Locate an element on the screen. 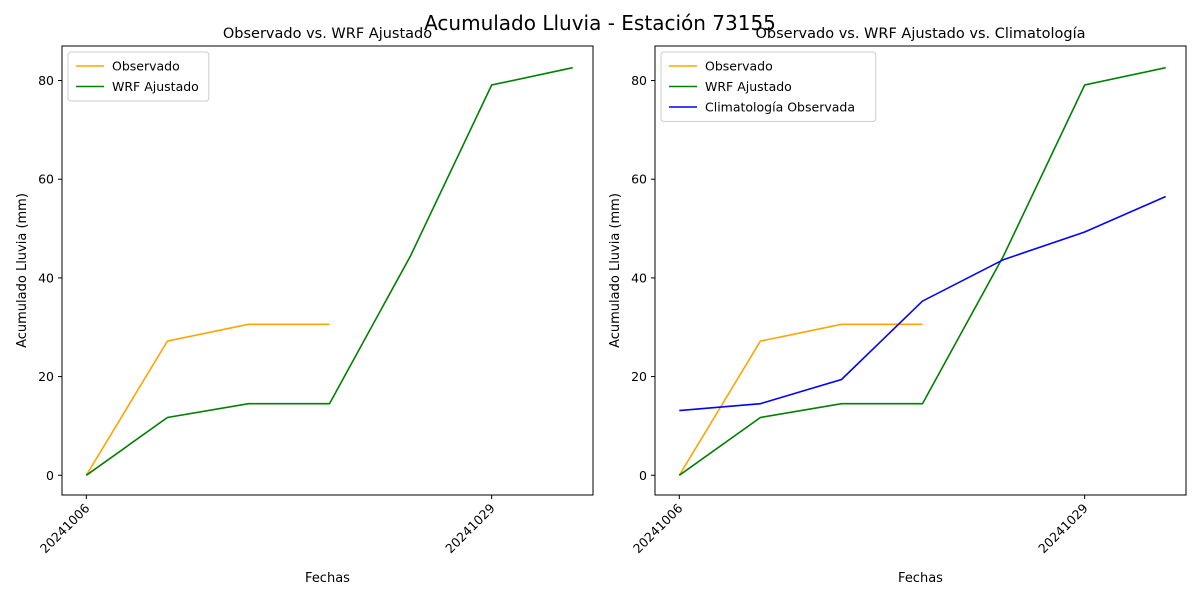 Image resolution: width=1200 pixels, height=600 pixels. legend: Observado WRF Ajustado is located at coordinates (138, 76).